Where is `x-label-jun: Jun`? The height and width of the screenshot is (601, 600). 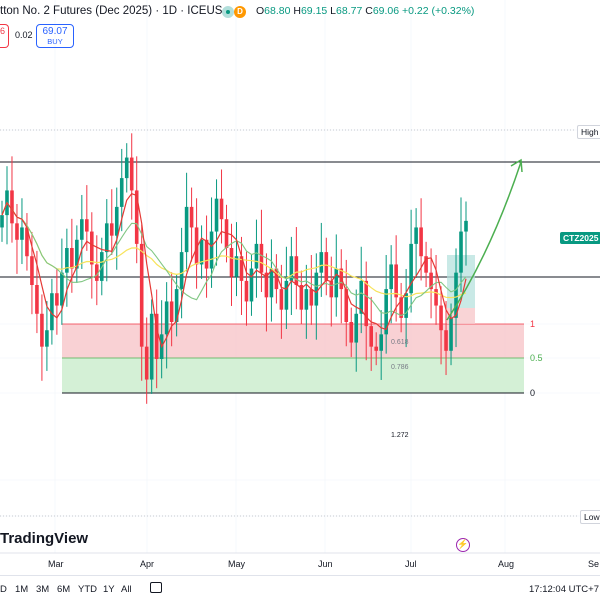
x-label-jun: Jun is located at coordinates (325, 564).